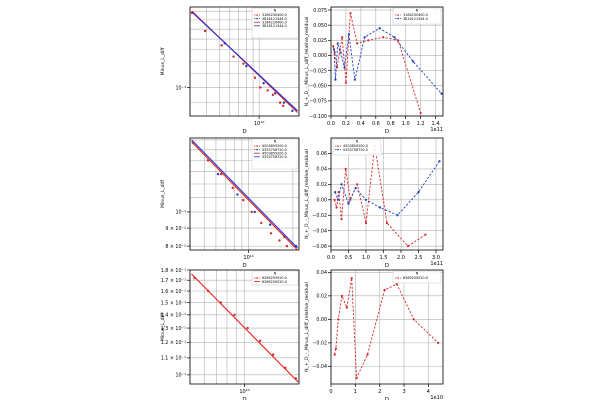  What do you see at coordinates (307, 327) in the screenshot?
I see `y-axis-label: N_+_D_-_Minus_L_diff_relative_residual` at bounding box center [307, 327].